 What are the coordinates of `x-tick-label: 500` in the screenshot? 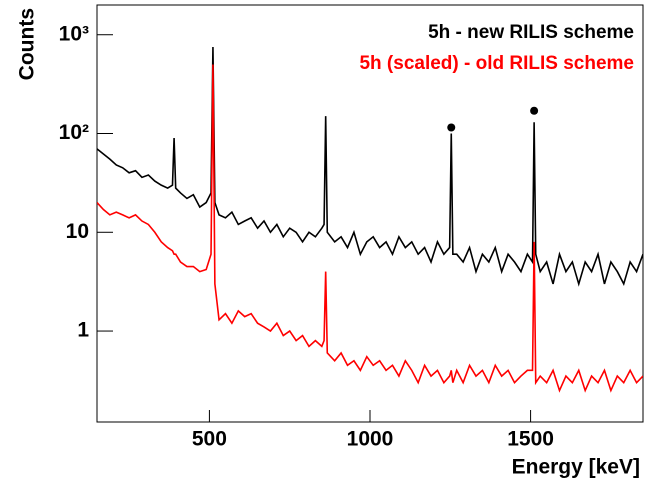 It's located at (209, 439).